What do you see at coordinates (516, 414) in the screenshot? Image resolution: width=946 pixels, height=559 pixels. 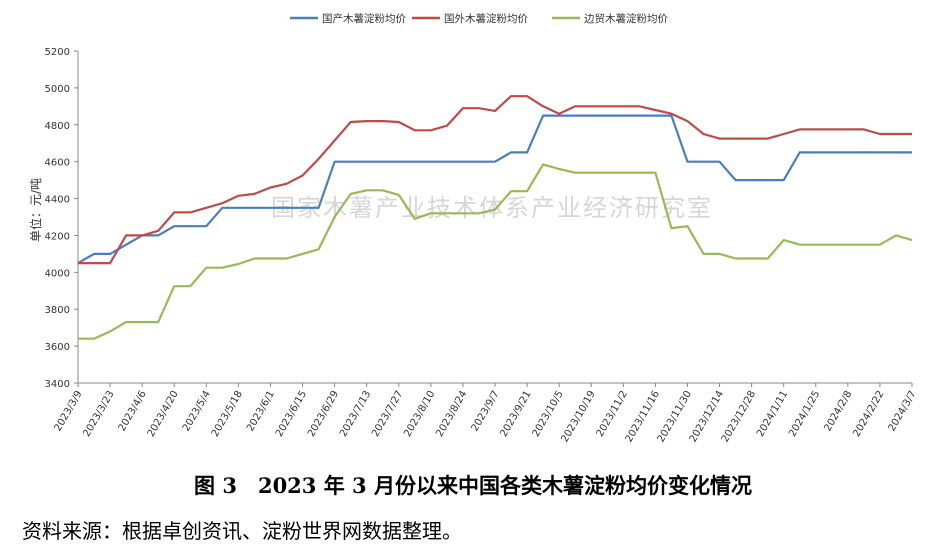 I see `x-tick-label: 2023/9/21` at bounding box center [516, 414].